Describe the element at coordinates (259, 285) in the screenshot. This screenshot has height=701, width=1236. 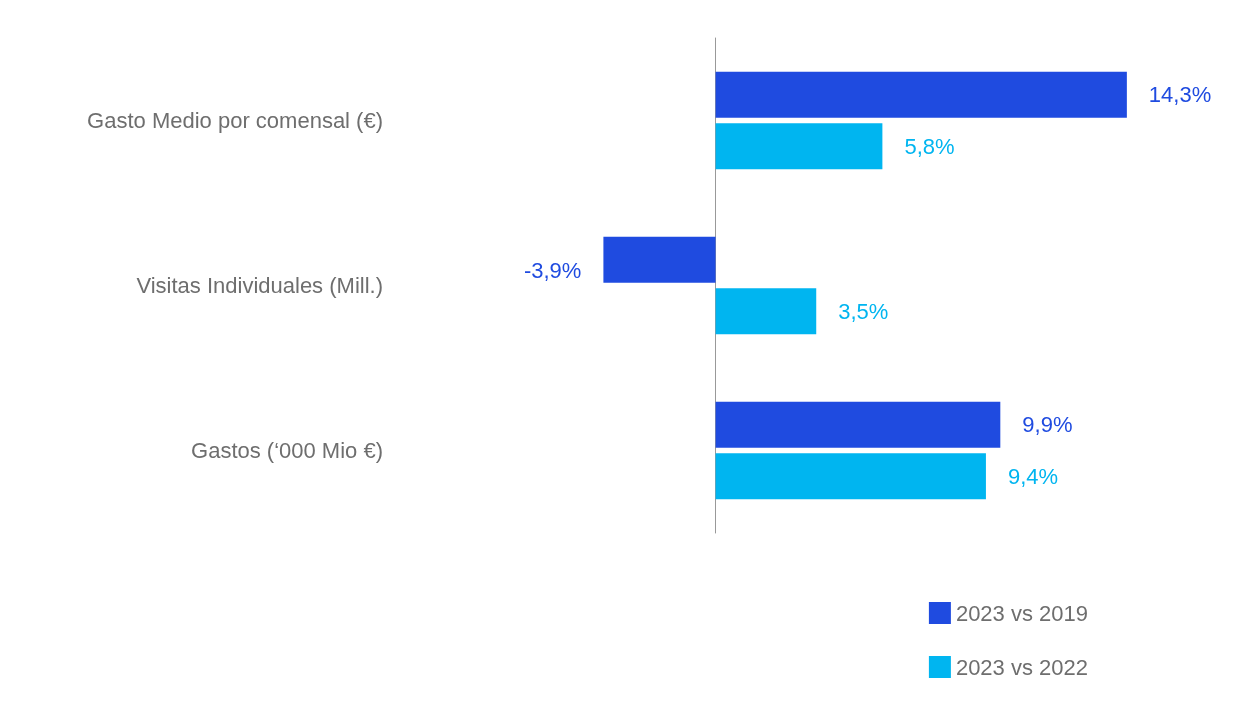
I see `y-tick-label: Visitas Individuales (Mill.)` at that location.